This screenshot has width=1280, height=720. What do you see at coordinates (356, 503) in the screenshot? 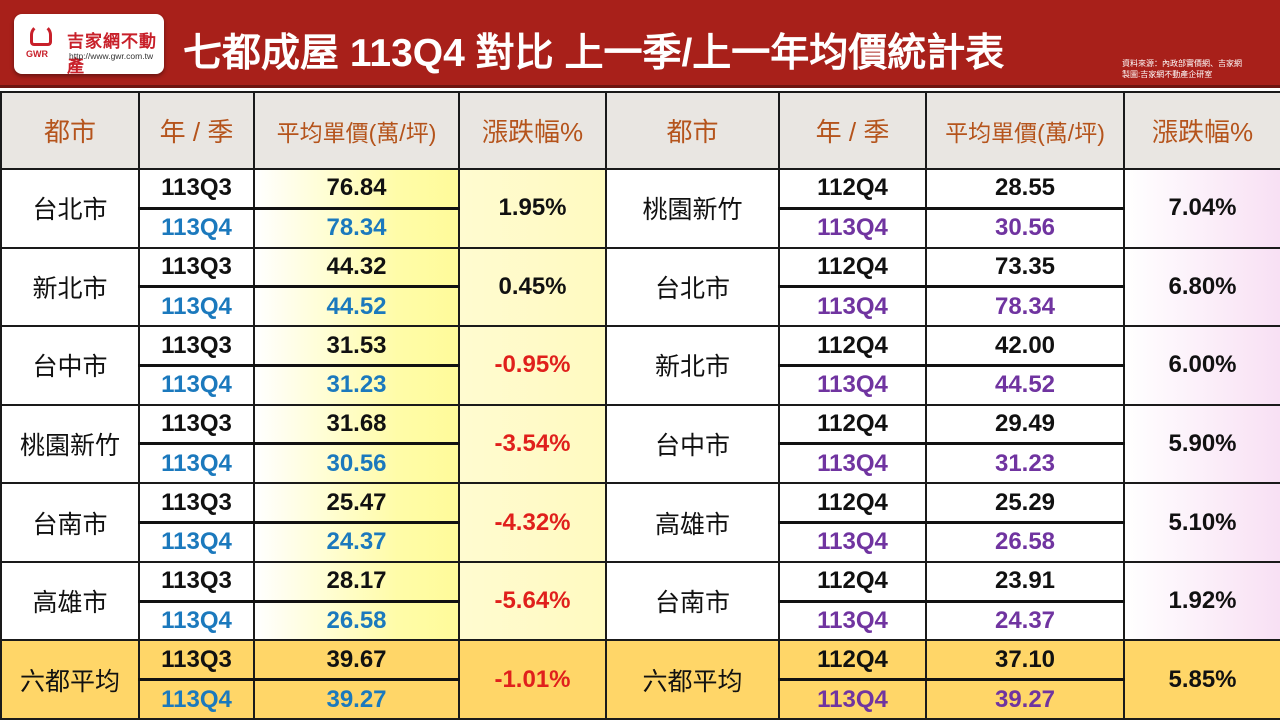
I see `price: 25.47` at bounding box center [356, 503].